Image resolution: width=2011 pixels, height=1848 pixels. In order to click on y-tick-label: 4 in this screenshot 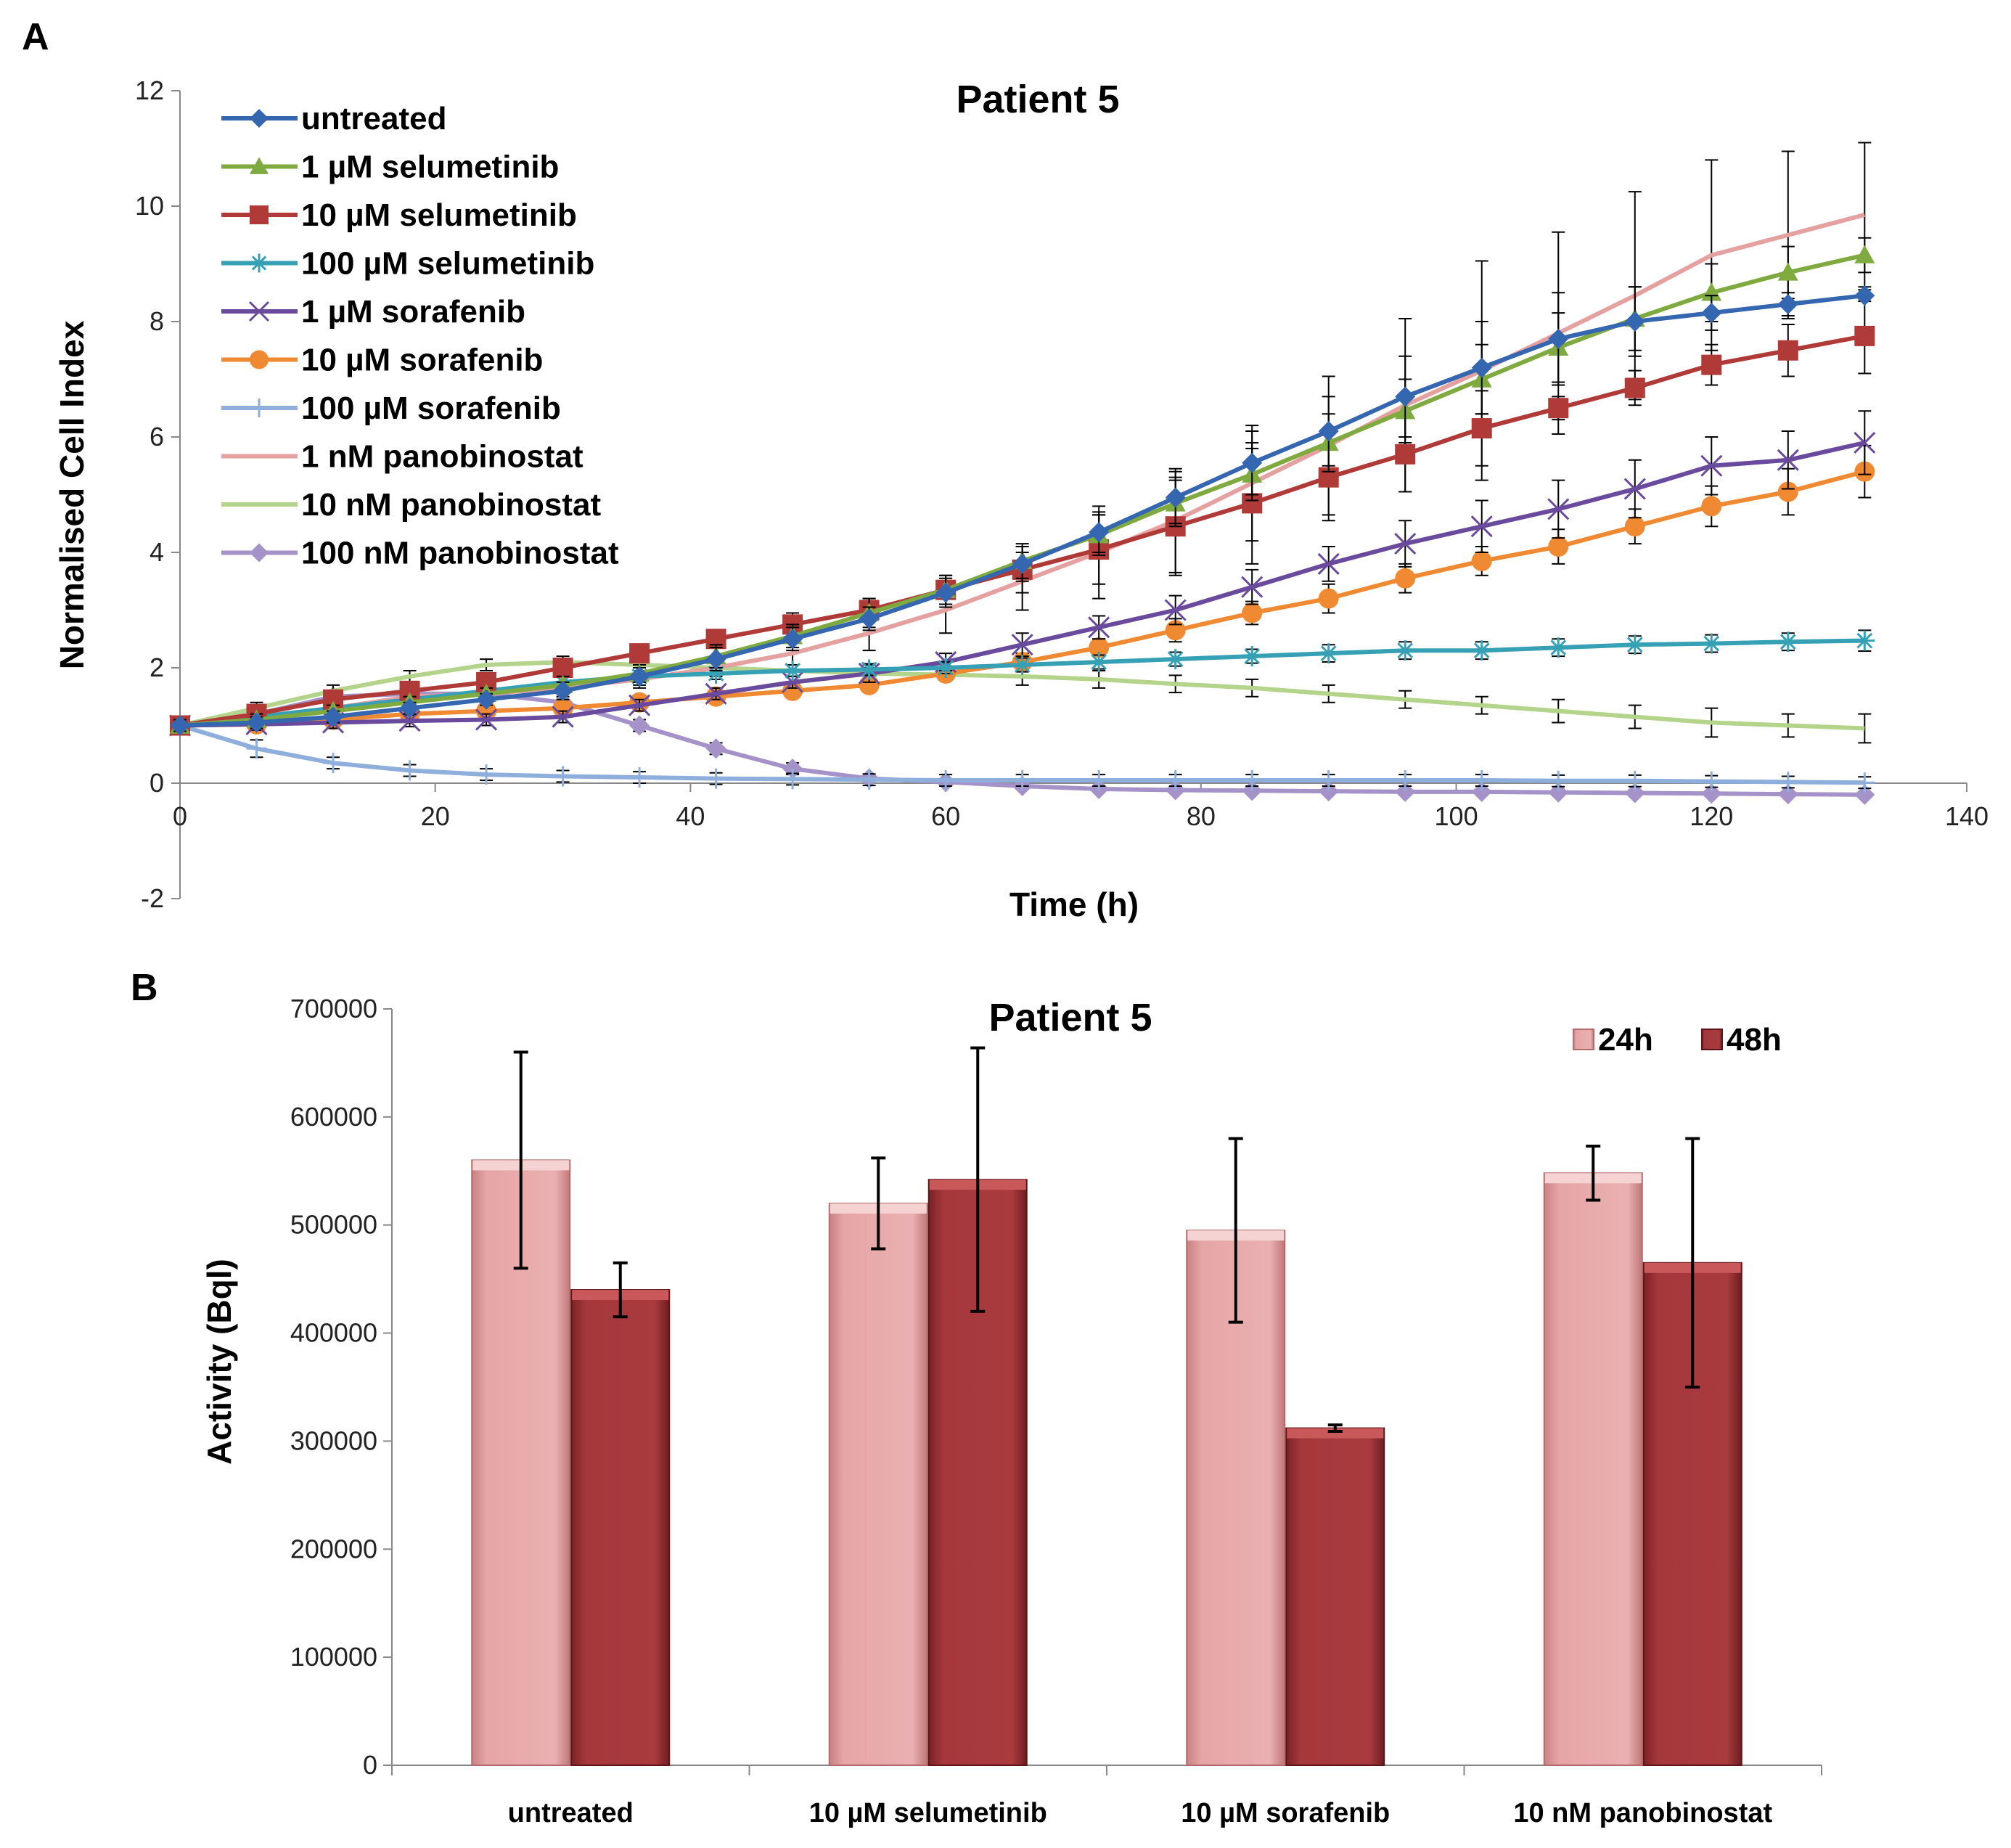, I will do `click(157, 552)`.